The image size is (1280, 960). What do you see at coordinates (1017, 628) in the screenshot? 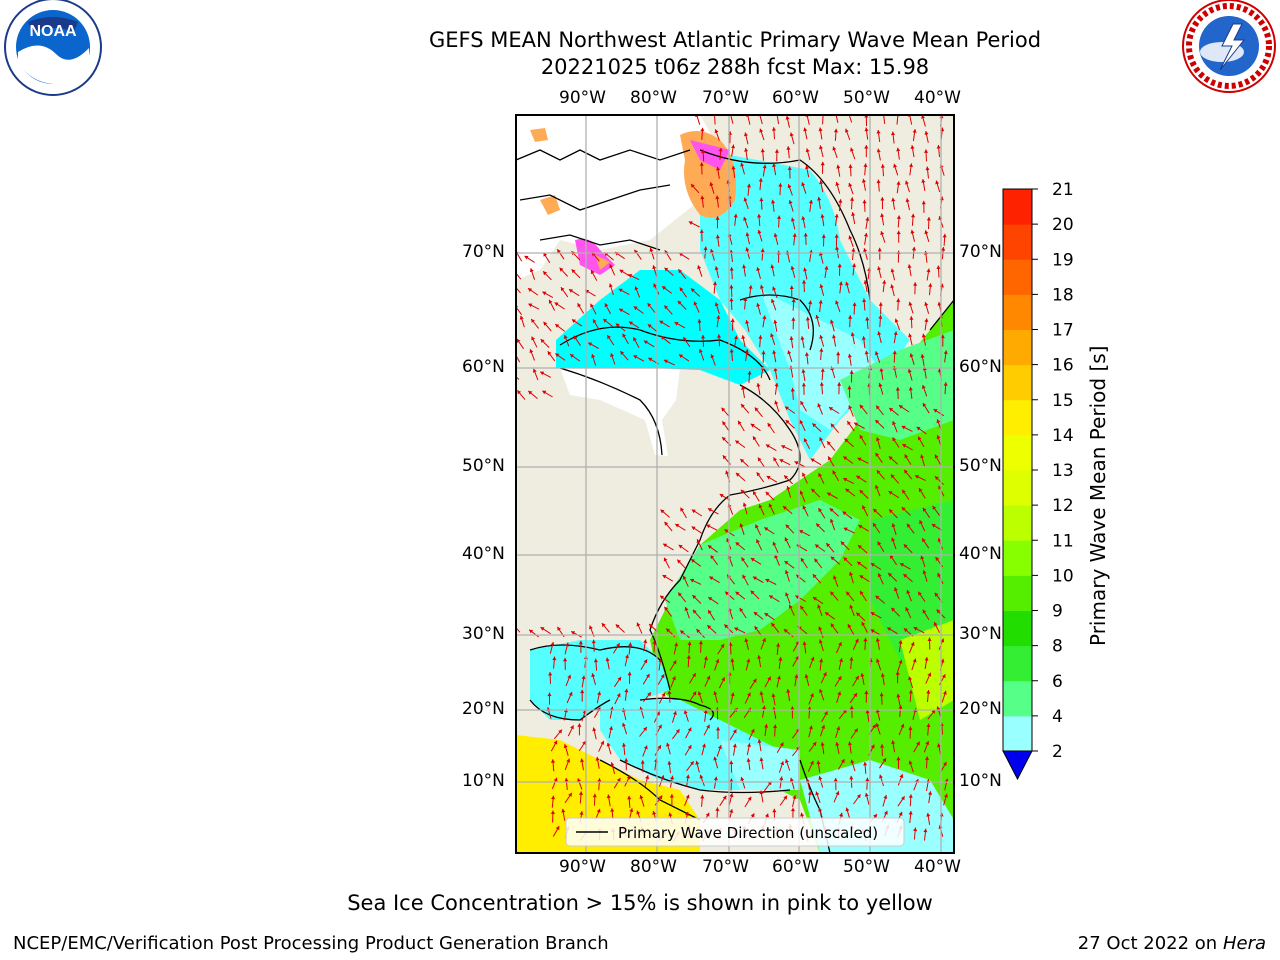
I see `colorbar-segment` at bounding box center [1017, 628].